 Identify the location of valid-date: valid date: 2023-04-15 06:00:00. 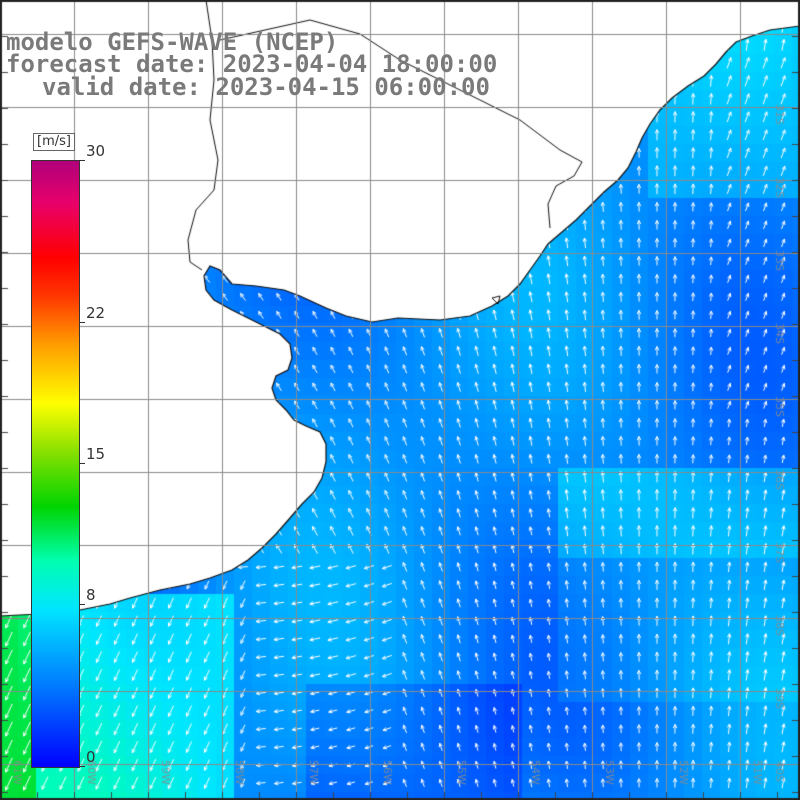
(266, 87).